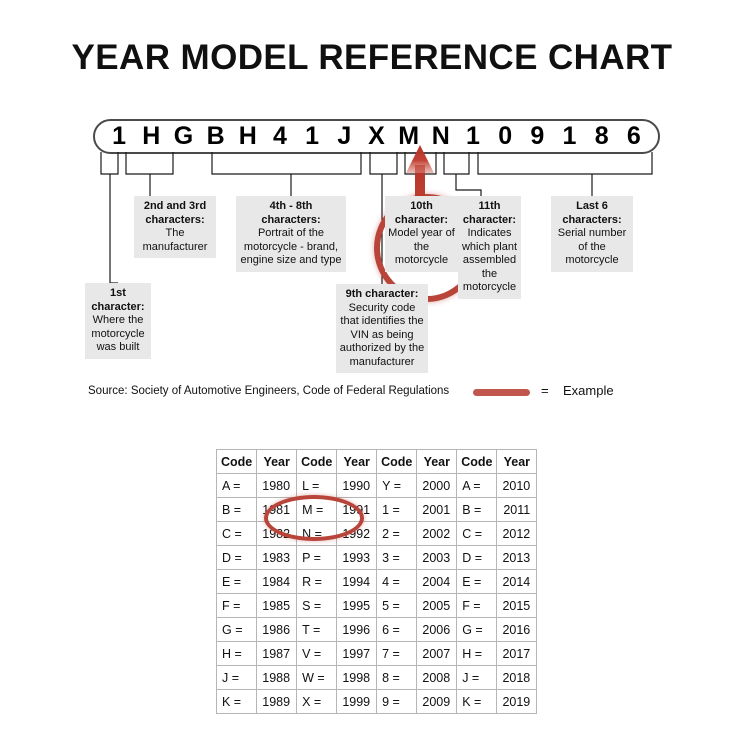 This screenshot has width=744, height=755. What do you see at coordinates (397, 629) in the screenshot?
I see `table-cell-code: 6 =` at bounding box center [397, 629].